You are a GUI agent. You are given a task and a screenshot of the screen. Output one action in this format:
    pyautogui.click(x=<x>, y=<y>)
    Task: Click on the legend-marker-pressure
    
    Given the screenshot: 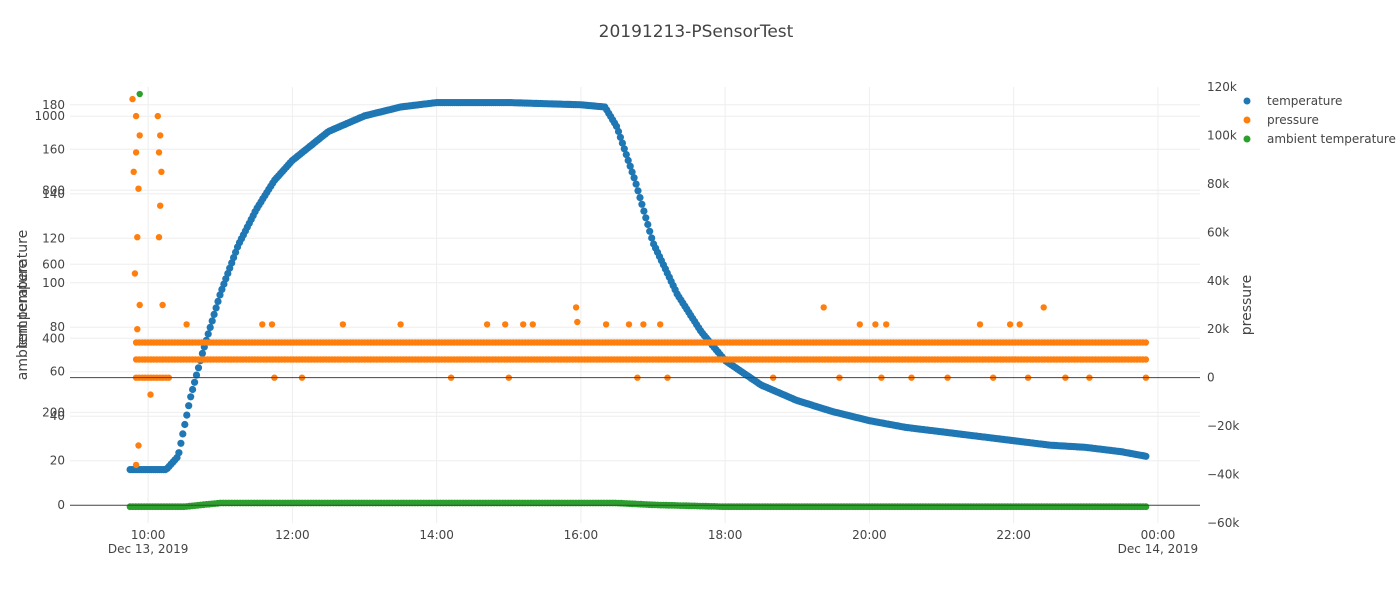 What is the action you would take?
    pyautogui.click(x=1247, y=120)
    